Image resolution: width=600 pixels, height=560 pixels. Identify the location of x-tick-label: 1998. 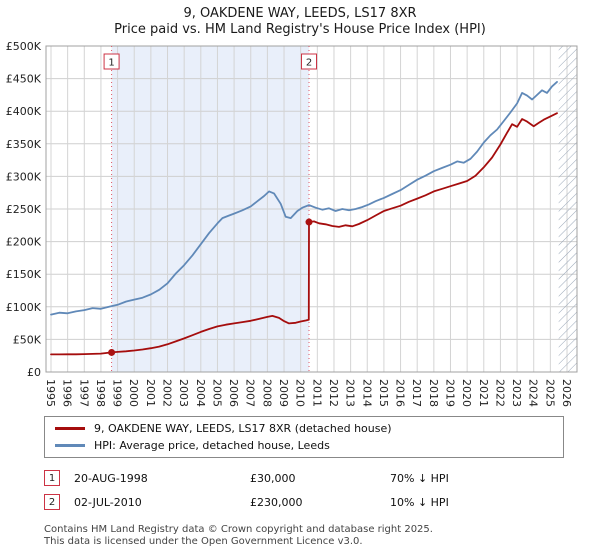
(100, 393).